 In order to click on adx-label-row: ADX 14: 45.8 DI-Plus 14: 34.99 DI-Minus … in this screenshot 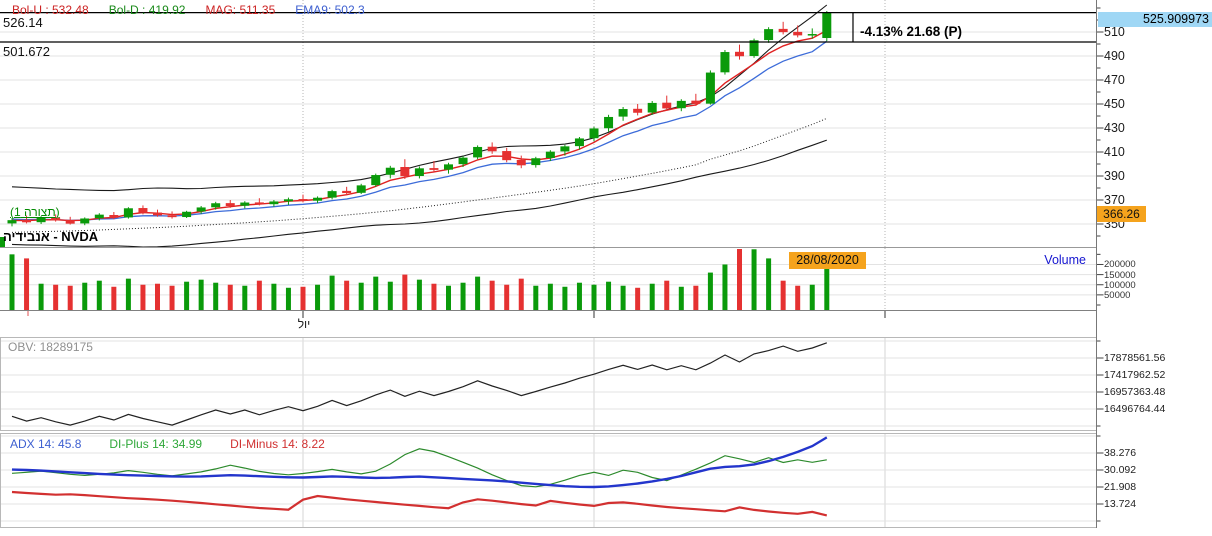, I will do `click(167, 444)`.